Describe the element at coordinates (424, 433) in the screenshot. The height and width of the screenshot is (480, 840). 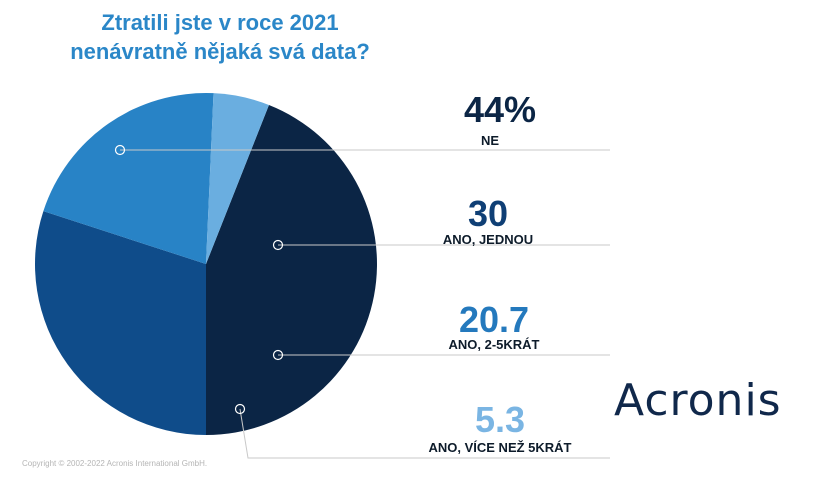
I see `leader-line` at that location.